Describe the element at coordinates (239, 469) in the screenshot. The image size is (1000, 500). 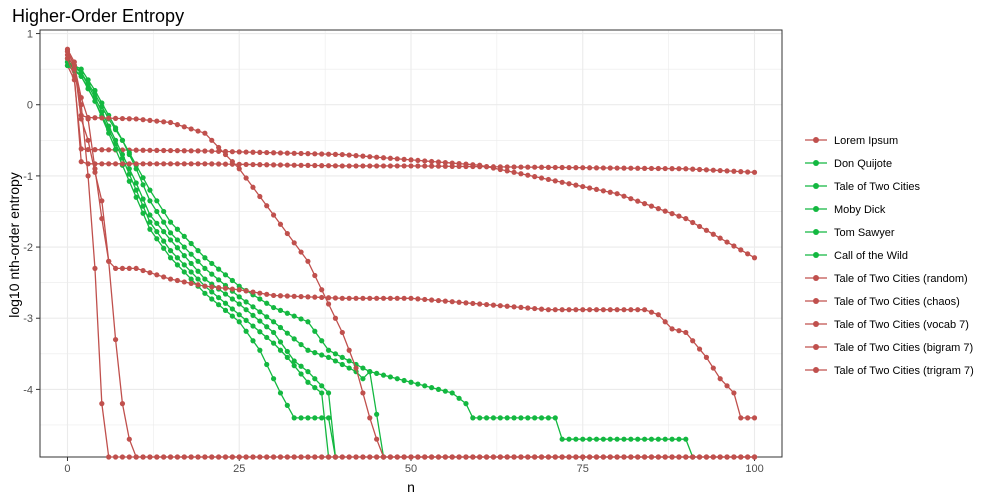
I see `x-tick-label: 25` at that location.